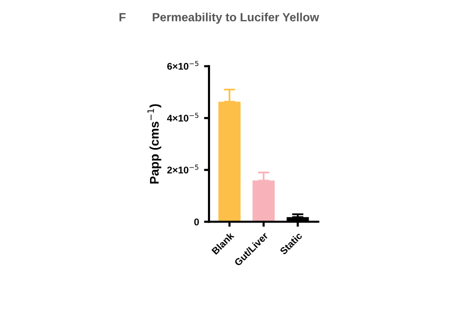 This screenshot has height=331, width=475. Describe the element at coordinates (123, 17) in the screenshot. I see `text: F` at that location.